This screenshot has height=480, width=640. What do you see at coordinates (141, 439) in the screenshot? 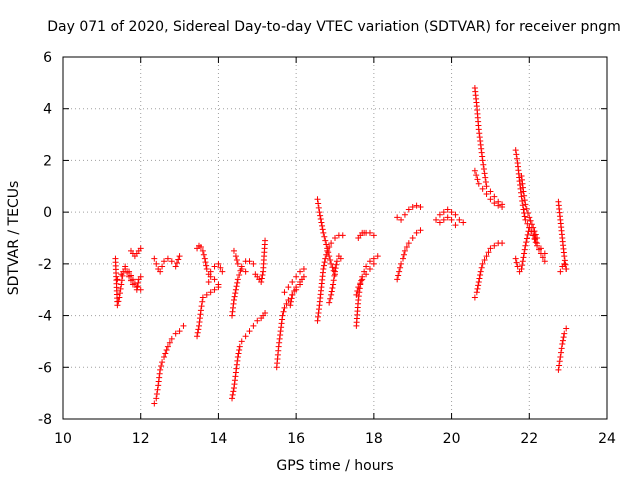
I see `x-tick-label: 12` at bounding box center [141, 439].